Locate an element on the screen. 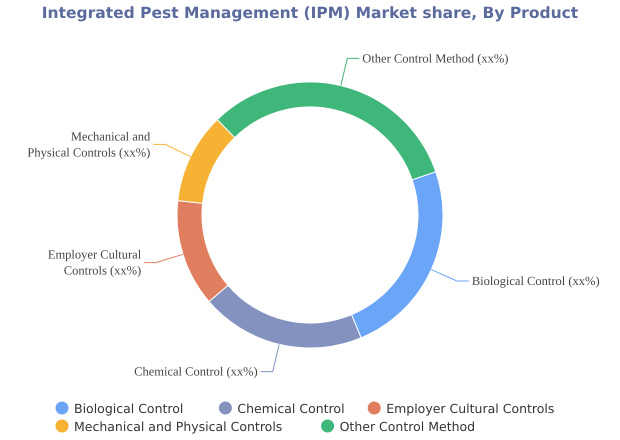 The image size is (620, 440). data-label: Mechanical and Physical Controls (xx%) is located at coordinates (89, 144).